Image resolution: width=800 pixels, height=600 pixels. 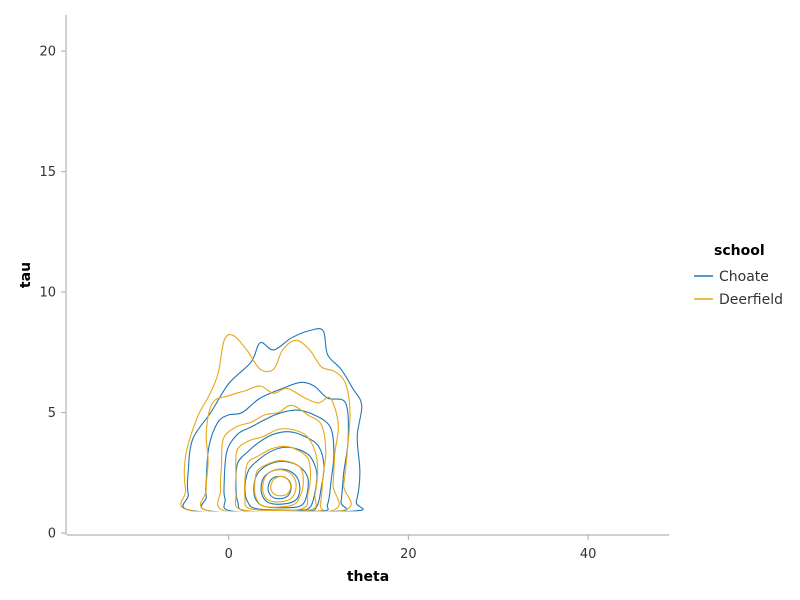 I want to click on series-choate, so click(x=273, y=419).